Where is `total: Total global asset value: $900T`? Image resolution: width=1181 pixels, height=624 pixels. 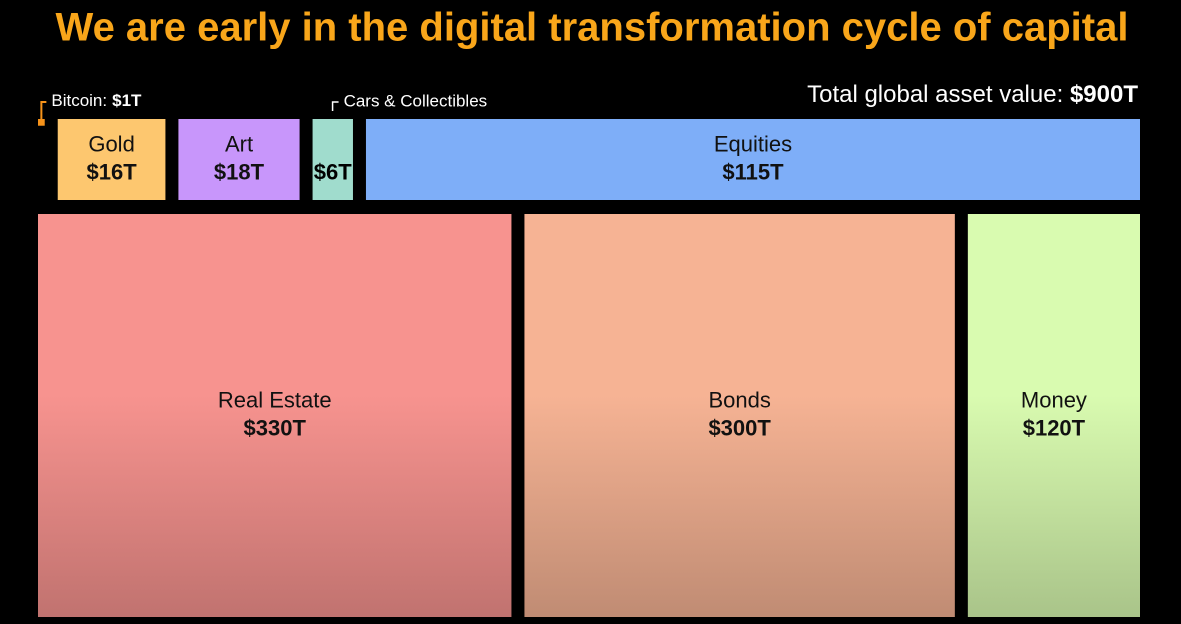
total: Total global asset value: $900T is located at coordinates (972, 94).